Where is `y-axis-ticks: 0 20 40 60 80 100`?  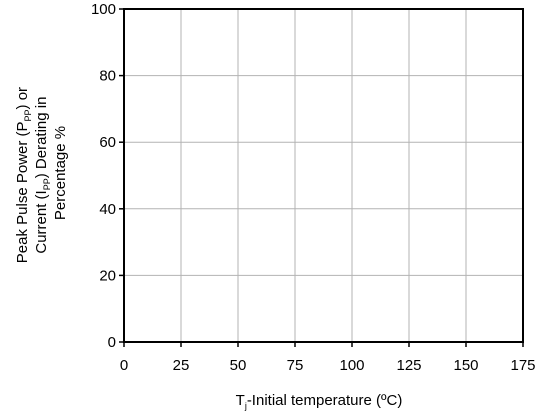 y-axis-ticks: 0 20 40 60 80 100 is located at coordinates (107, 176).